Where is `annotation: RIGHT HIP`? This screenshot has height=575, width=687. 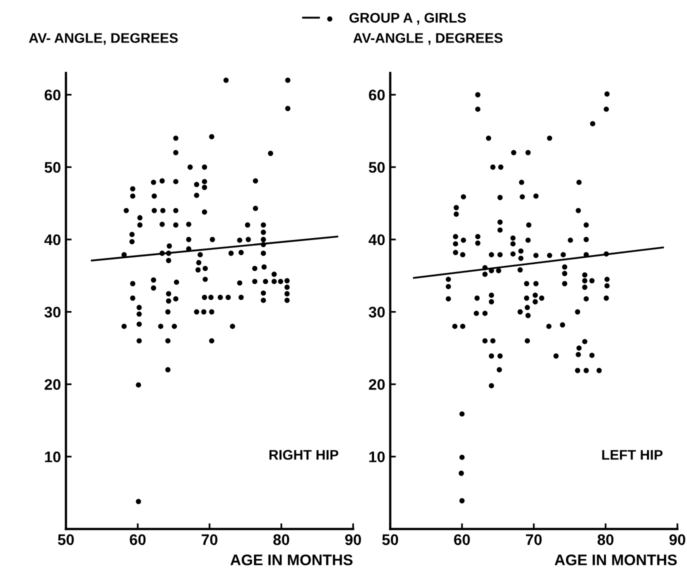
annotation: RIGHT HIP is located at coordinates (303, 455).